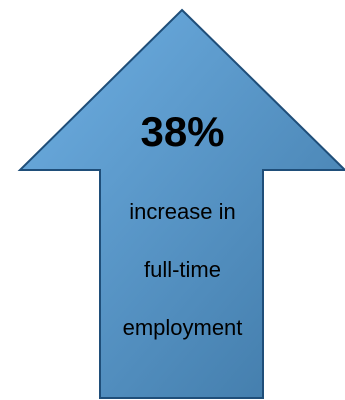  Describe the element at coordinates (182, 269) in the screenshot. I see `stat-caption-line-2: full-time` at that location.